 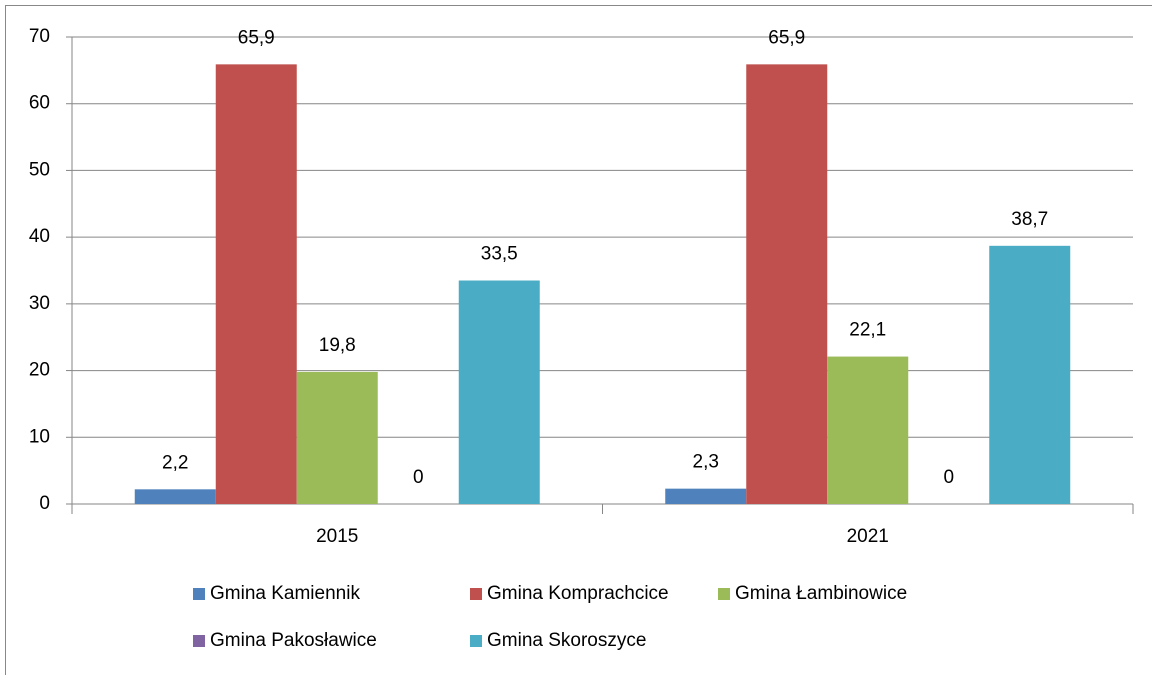 What do you see at coordinates (44, 503) in the screenshot?
I see `y-tick-label: 0` at bounding box center [44, 503].